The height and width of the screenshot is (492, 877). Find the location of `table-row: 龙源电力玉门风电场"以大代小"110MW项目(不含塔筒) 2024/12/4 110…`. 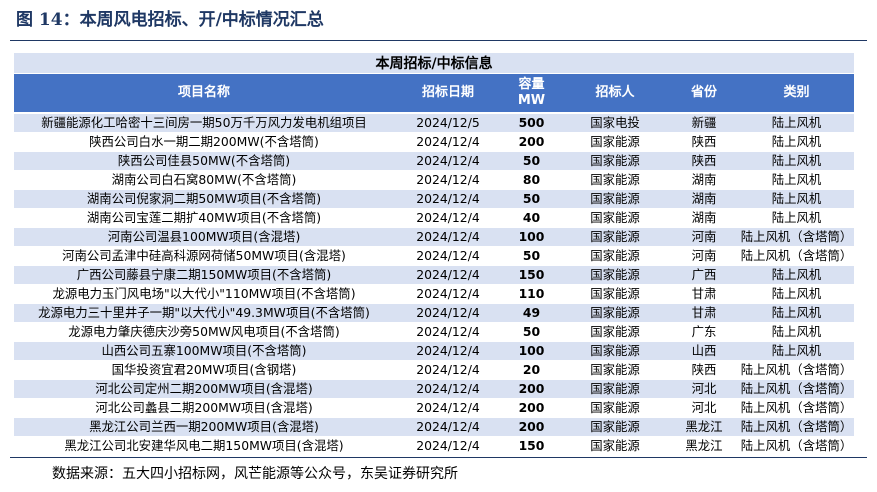

table-row: 龙源电力玉门风电场"以大代小"110MW项目(不含塔筒) 2024/12/4 110… is located at coordinates (434, 294).